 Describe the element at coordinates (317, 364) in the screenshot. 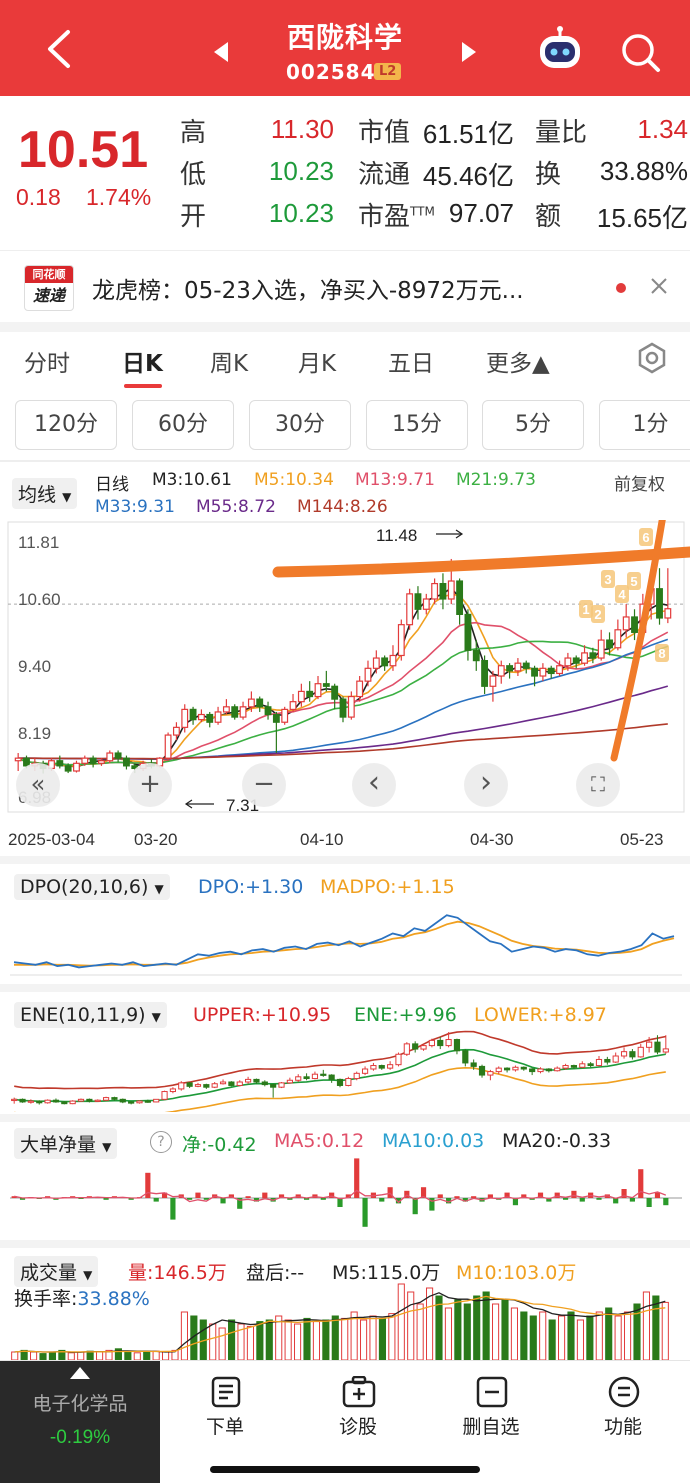

I see `tab-monthly-k: 月K` at that location.